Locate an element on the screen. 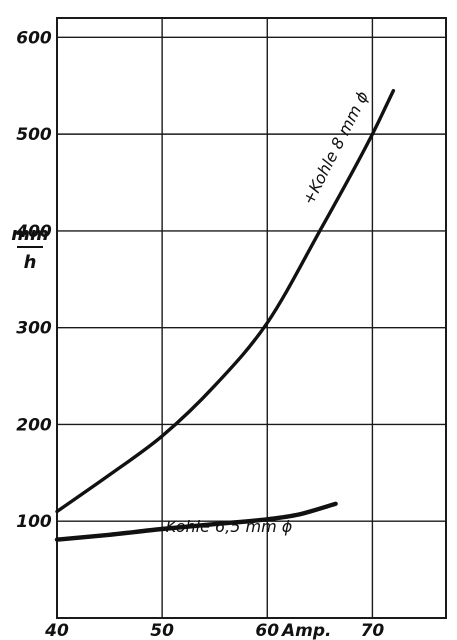 The height and width of the screenshot is (640, 457). y-axis-unit-numerator: mm is located at coordinates (30, 234).